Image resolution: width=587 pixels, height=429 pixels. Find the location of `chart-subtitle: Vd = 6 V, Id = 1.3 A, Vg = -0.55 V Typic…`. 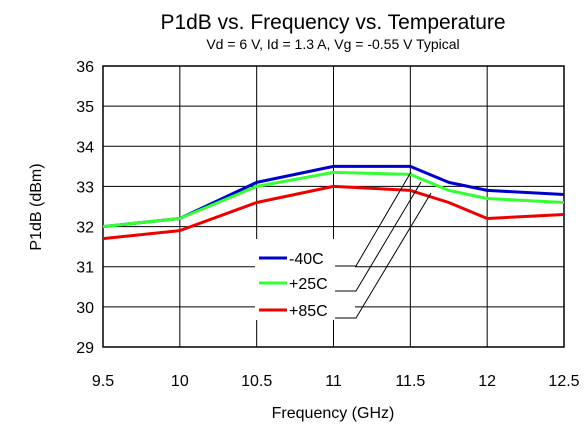

chart-subtitle: Vd = 6 V, Id = 1.3 A, Vg = -0.55 V Typic… is located at coordinates (332, 44).